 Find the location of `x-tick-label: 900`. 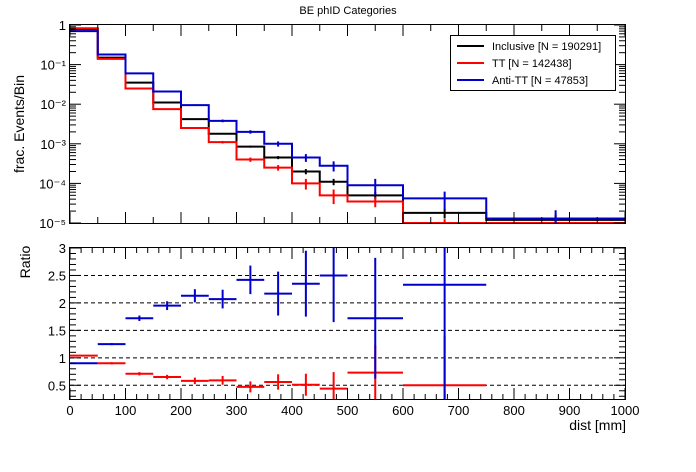

x-tick-label: 900 is located at coordinates (570, 410).